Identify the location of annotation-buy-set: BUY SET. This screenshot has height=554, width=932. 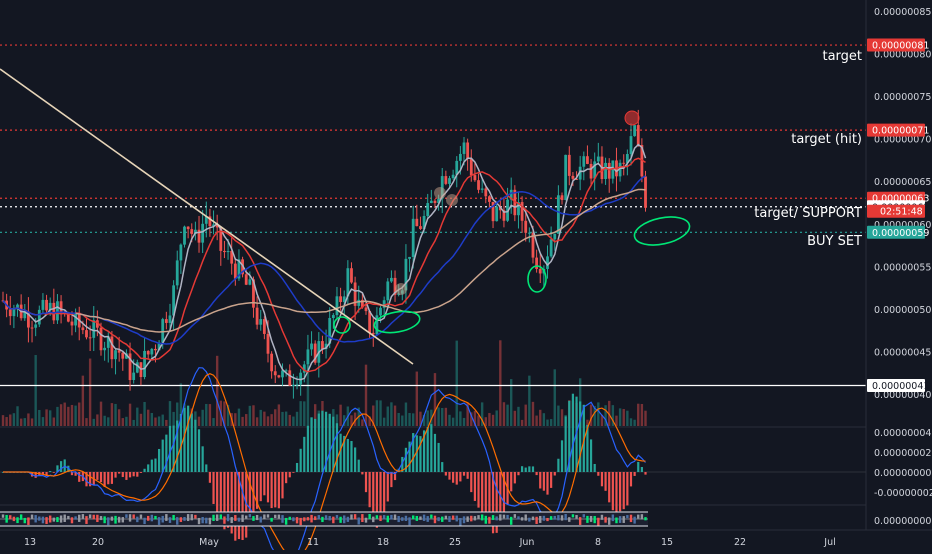
(834, 241).